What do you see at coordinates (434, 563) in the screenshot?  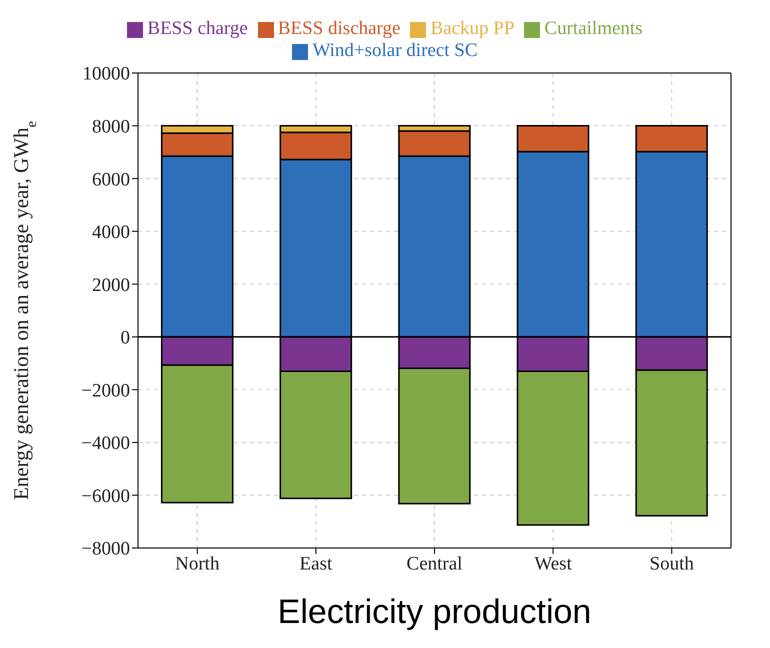 I see `x-tick-label: Central` at bounding box center [434, 563].